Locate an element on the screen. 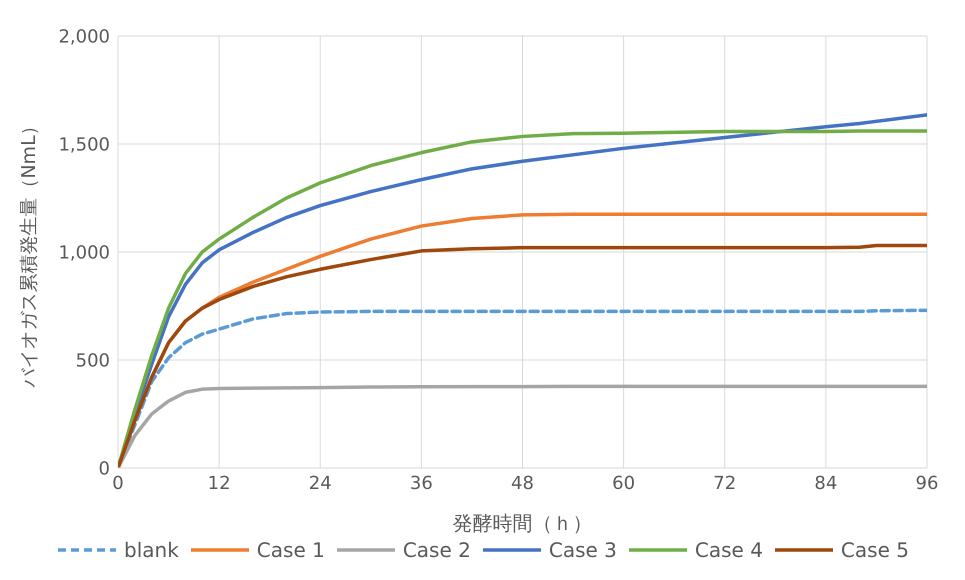  y-tick-label: 0 is located at coordinates (104, 469).